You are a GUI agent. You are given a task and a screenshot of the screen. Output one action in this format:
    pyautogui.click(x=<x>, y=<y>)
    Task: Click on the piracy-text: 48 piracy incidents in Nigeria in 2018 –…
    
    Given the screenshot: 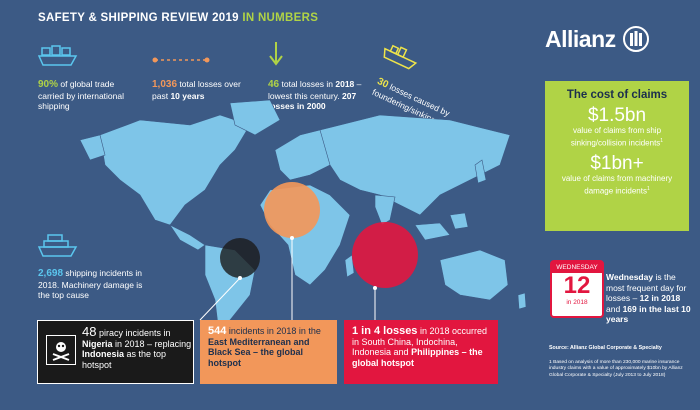 What is the action you would take?
    pyautogui.click(x=137, y=347)
    